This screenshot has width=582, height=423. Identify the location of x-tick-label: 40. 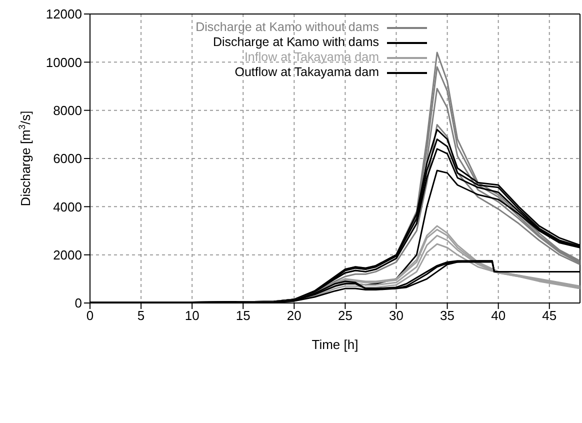
(498, 316).